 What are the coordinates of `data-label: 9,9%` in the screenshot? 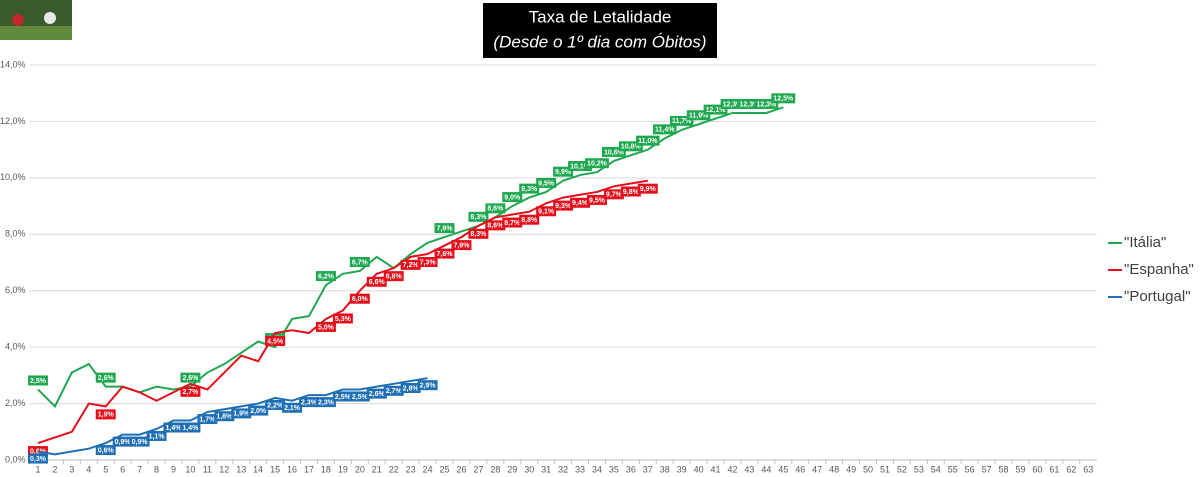 It's located at (647, 188).